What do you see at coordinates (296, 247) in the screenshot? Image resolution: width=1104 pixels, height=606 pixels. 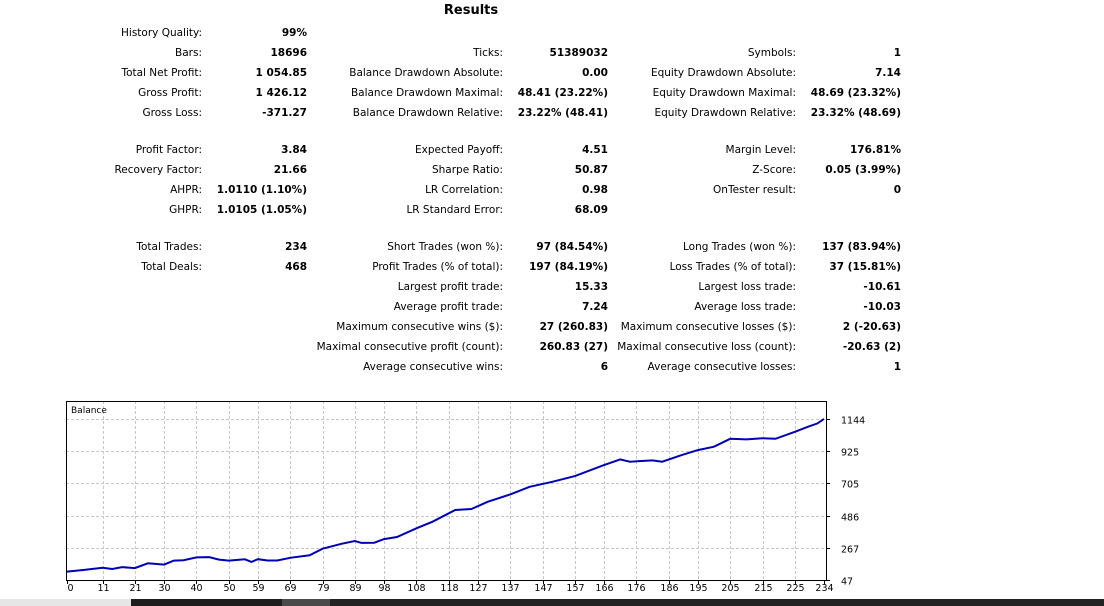 I see `stat-value: 234` at bounding box center [296, 247].